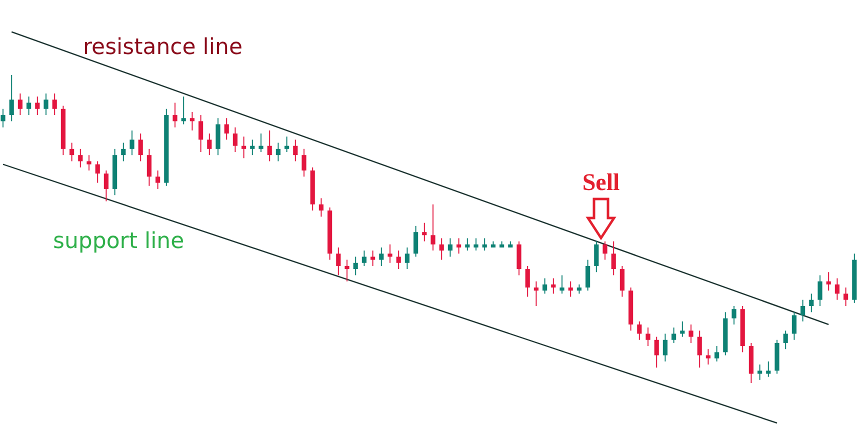 This screenshot has width=860, height=435. I want to click on text: resistance line, so click(163, 47).